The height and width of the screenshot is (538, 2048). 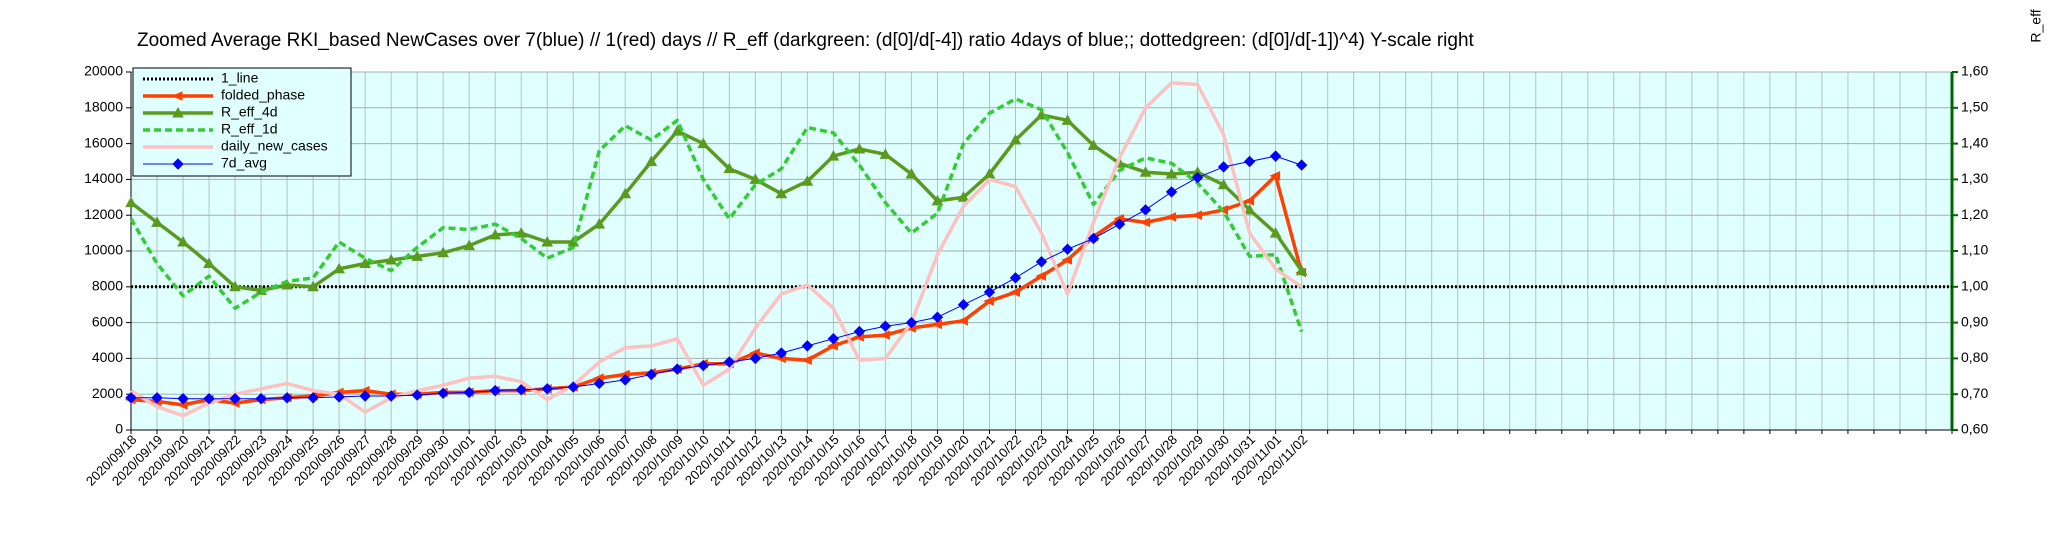 I want to click on y-tick-label: 0, so click(x=119, y=429).